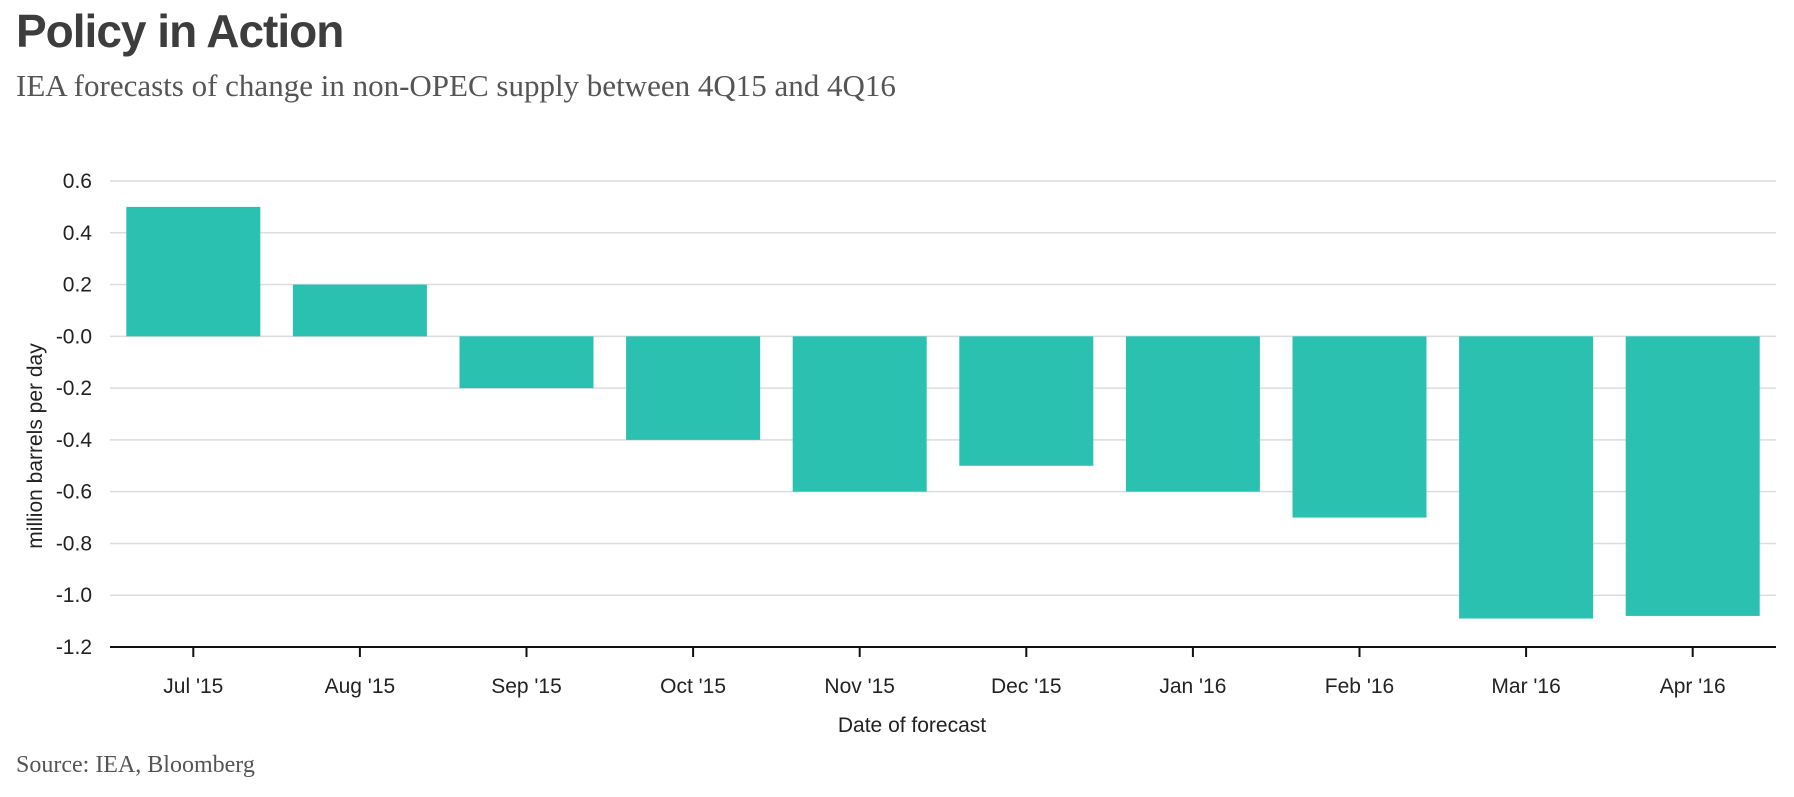 Image resolution: width=1794 pixels, height=797 pixels. I want to click on x-tick-label: Apr '16, so click(1693, 686).